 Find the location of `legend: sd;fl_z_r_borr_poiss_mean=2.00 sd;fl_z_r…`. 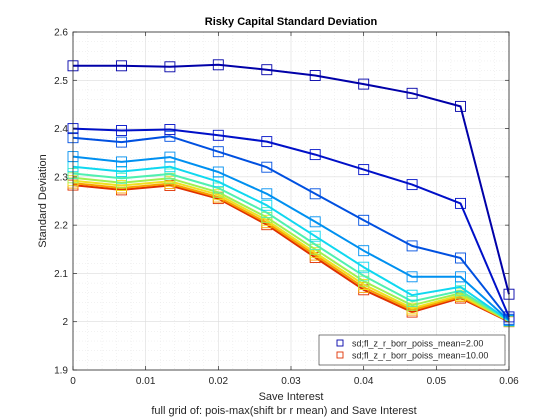

legend: sd;fl_z_r_borr_poiss_mean=2.00 sd;fl_z_r… is located at coordinates (412, 350).